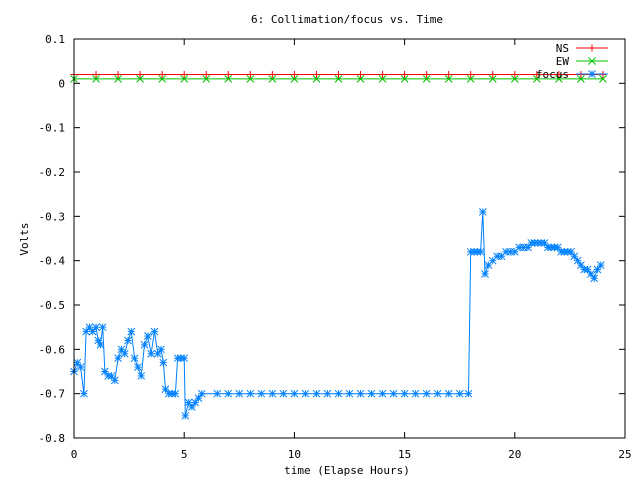  I want to click on y-tick-label: -0.4, so click(52, 261).